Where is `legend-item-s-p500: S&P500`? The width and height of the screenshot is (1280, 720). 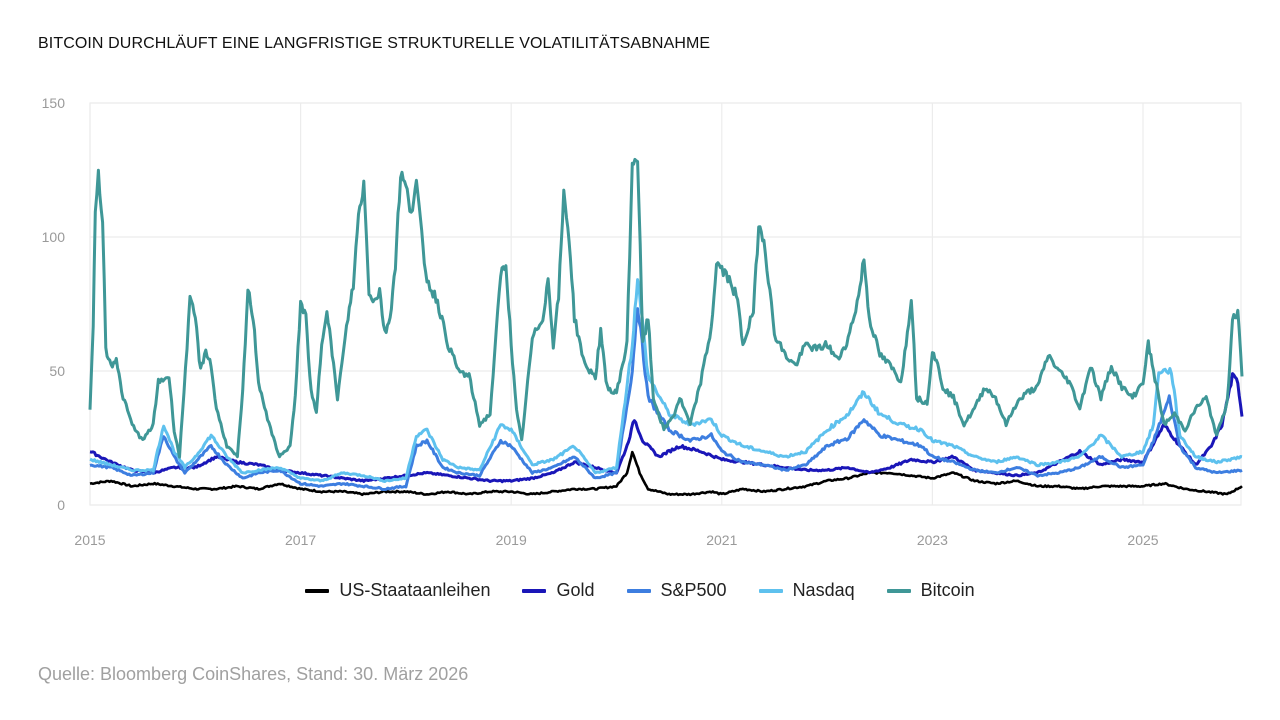 legend-item-s-p500: S&P500 is located at coordinates (676, 590).